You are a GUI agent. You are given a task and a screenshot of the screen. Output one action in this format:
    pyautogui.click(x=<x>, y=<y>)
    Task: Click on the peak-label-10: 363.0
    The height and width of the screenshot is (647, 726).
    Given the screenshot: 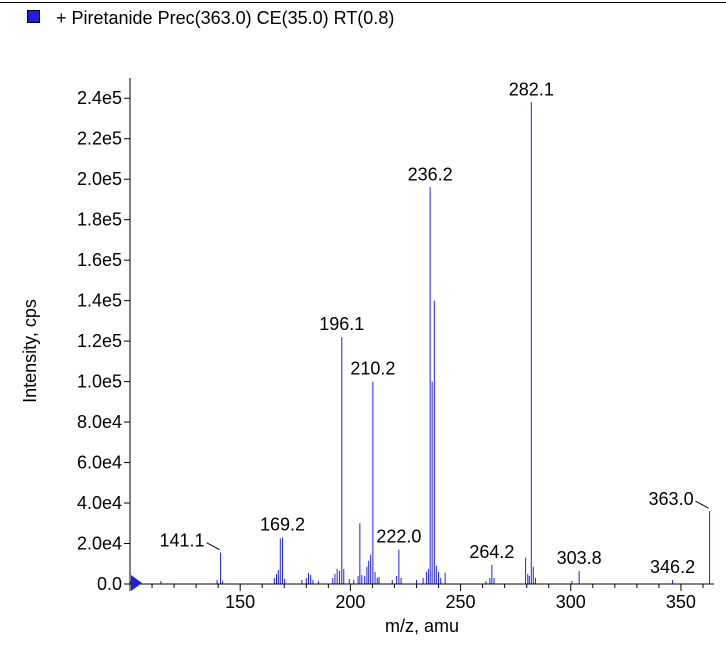 What is the action you would take?
    pyautogui.click(x=671, y=499)
    